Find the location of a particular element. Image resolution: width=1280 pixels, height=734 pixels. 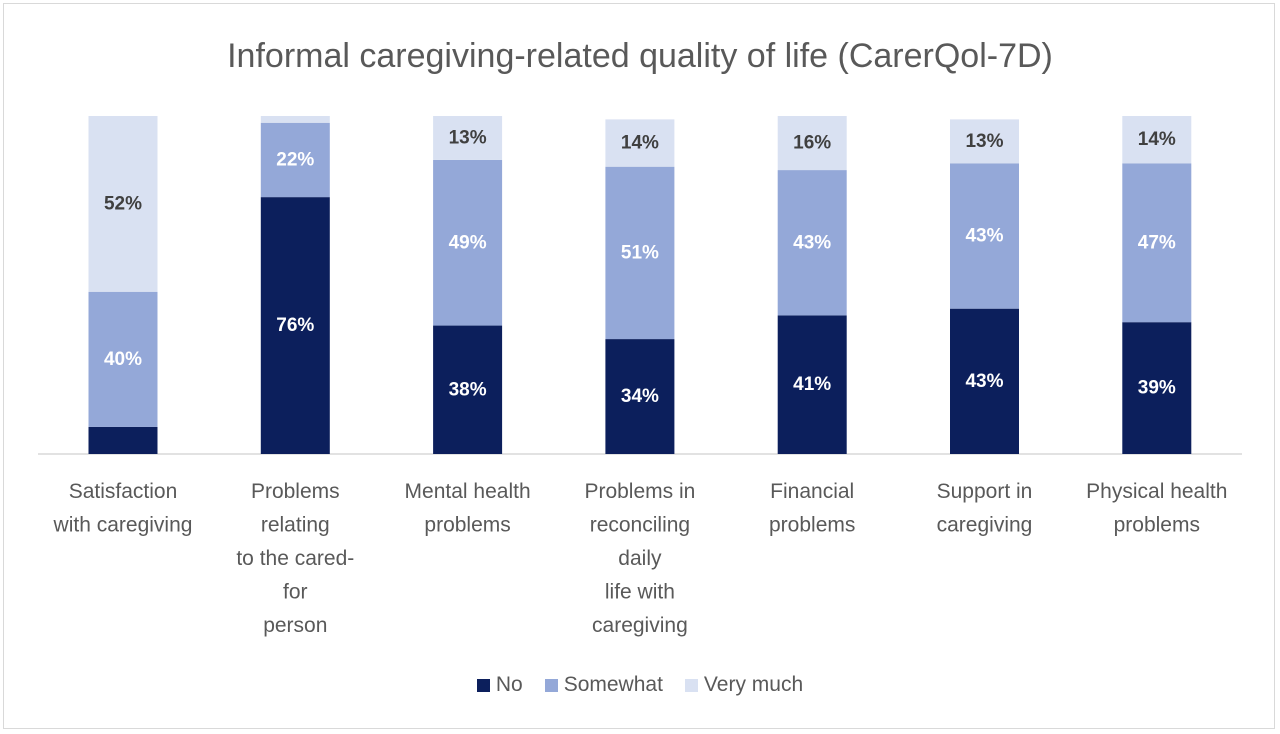

category-label: Support in caregiving is located at coordinates (985, 508).